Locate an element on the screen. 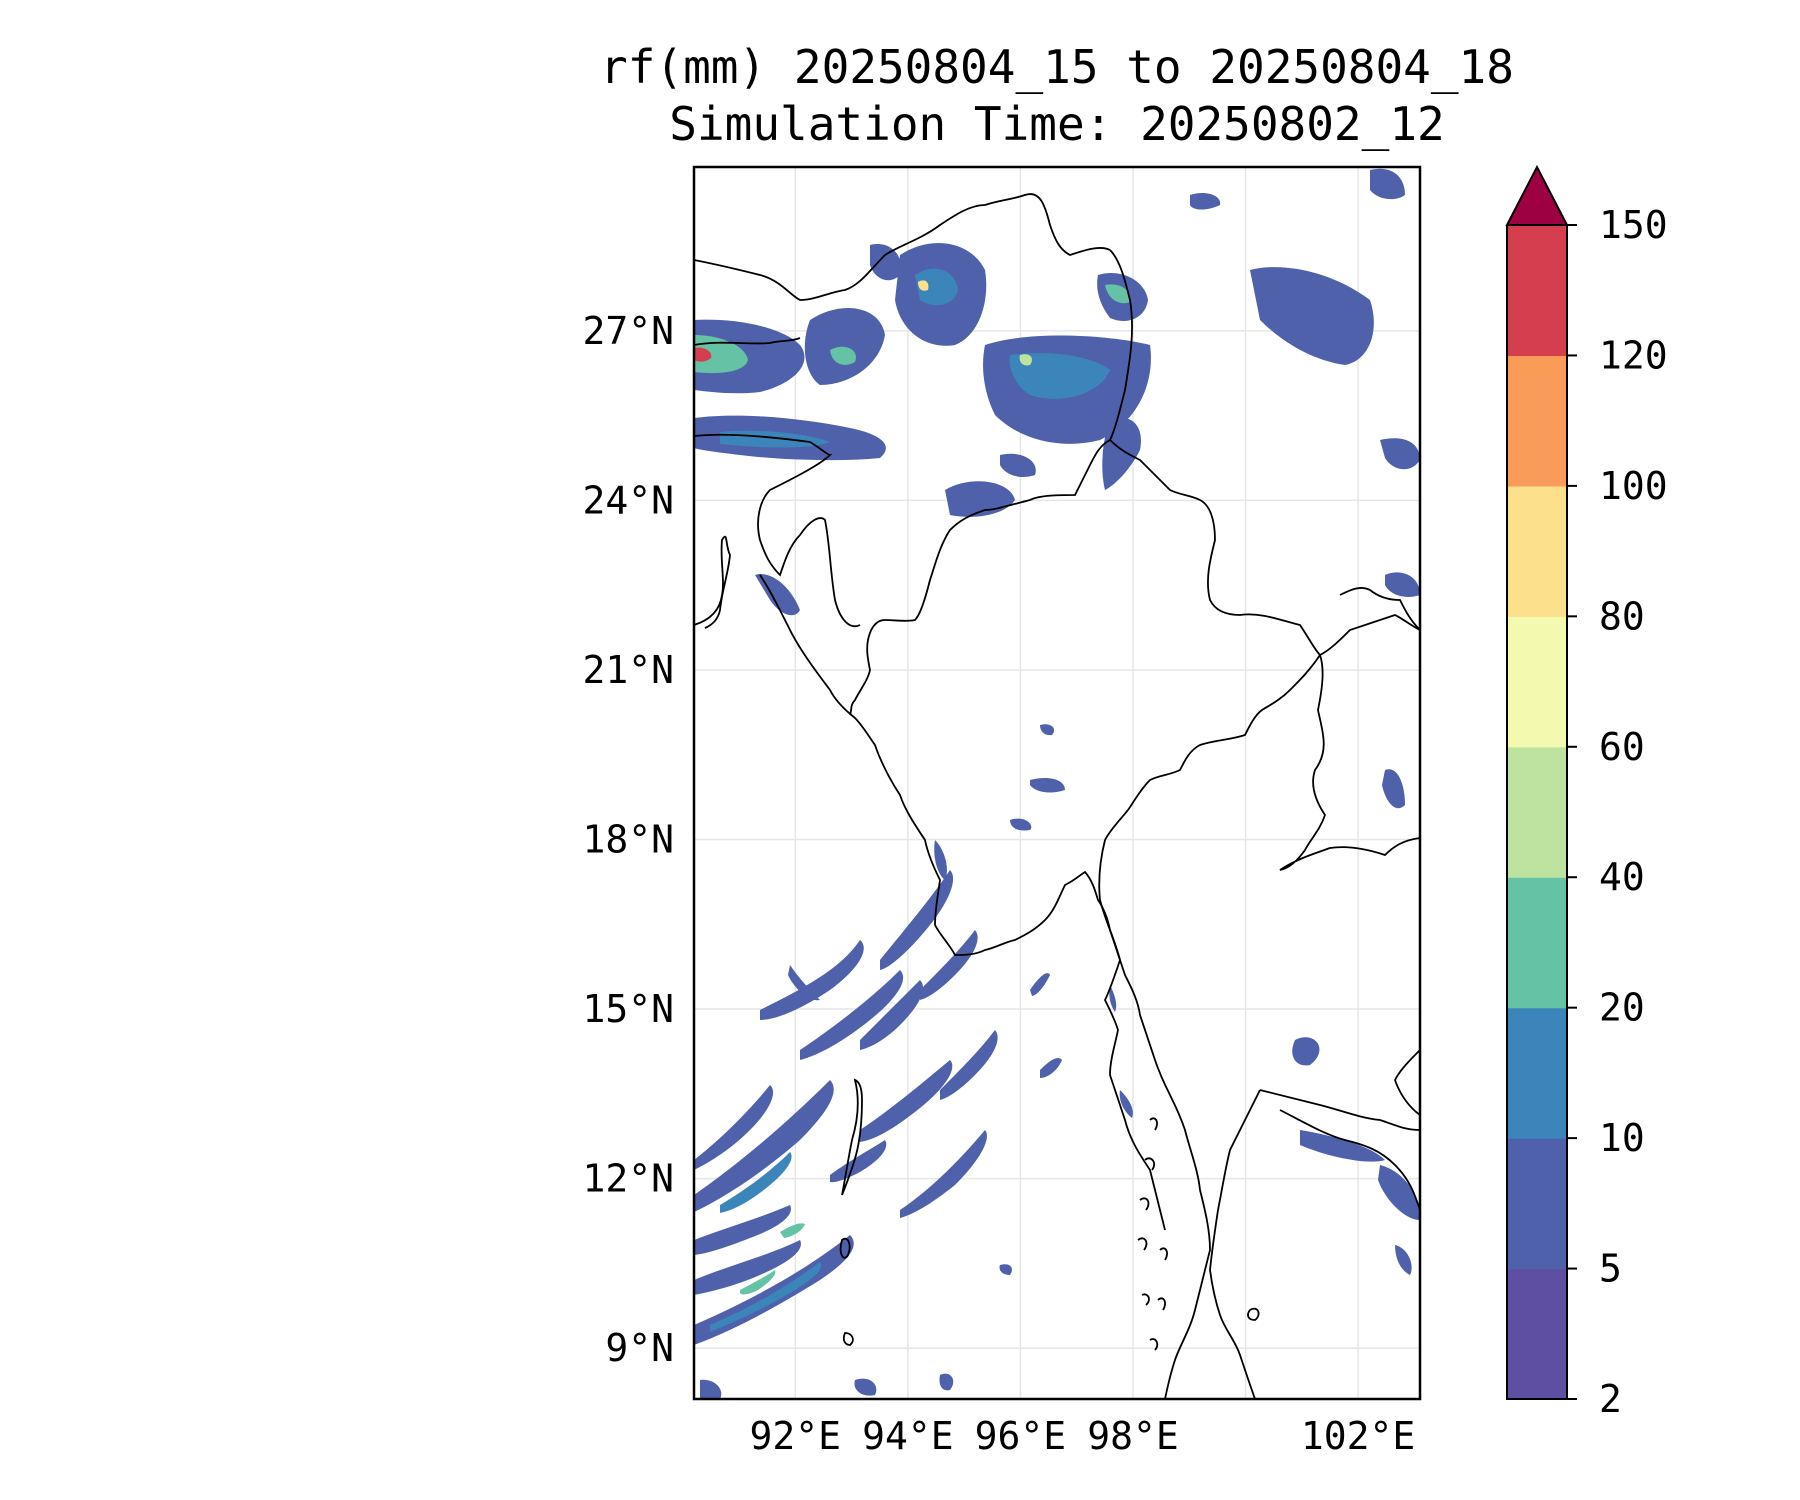 Image resolution: width=1800 pixels, height=1500 pixels. colorbar-label: 10 is located at coordinates (1622, 1138).